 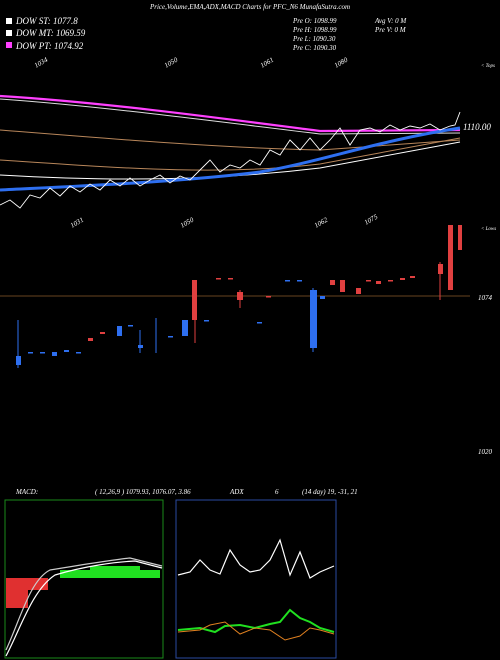 What do you see at coordinates (485, 452) in the screenshot?
I see `level-label: 1020` at bounding box center [485, 452].